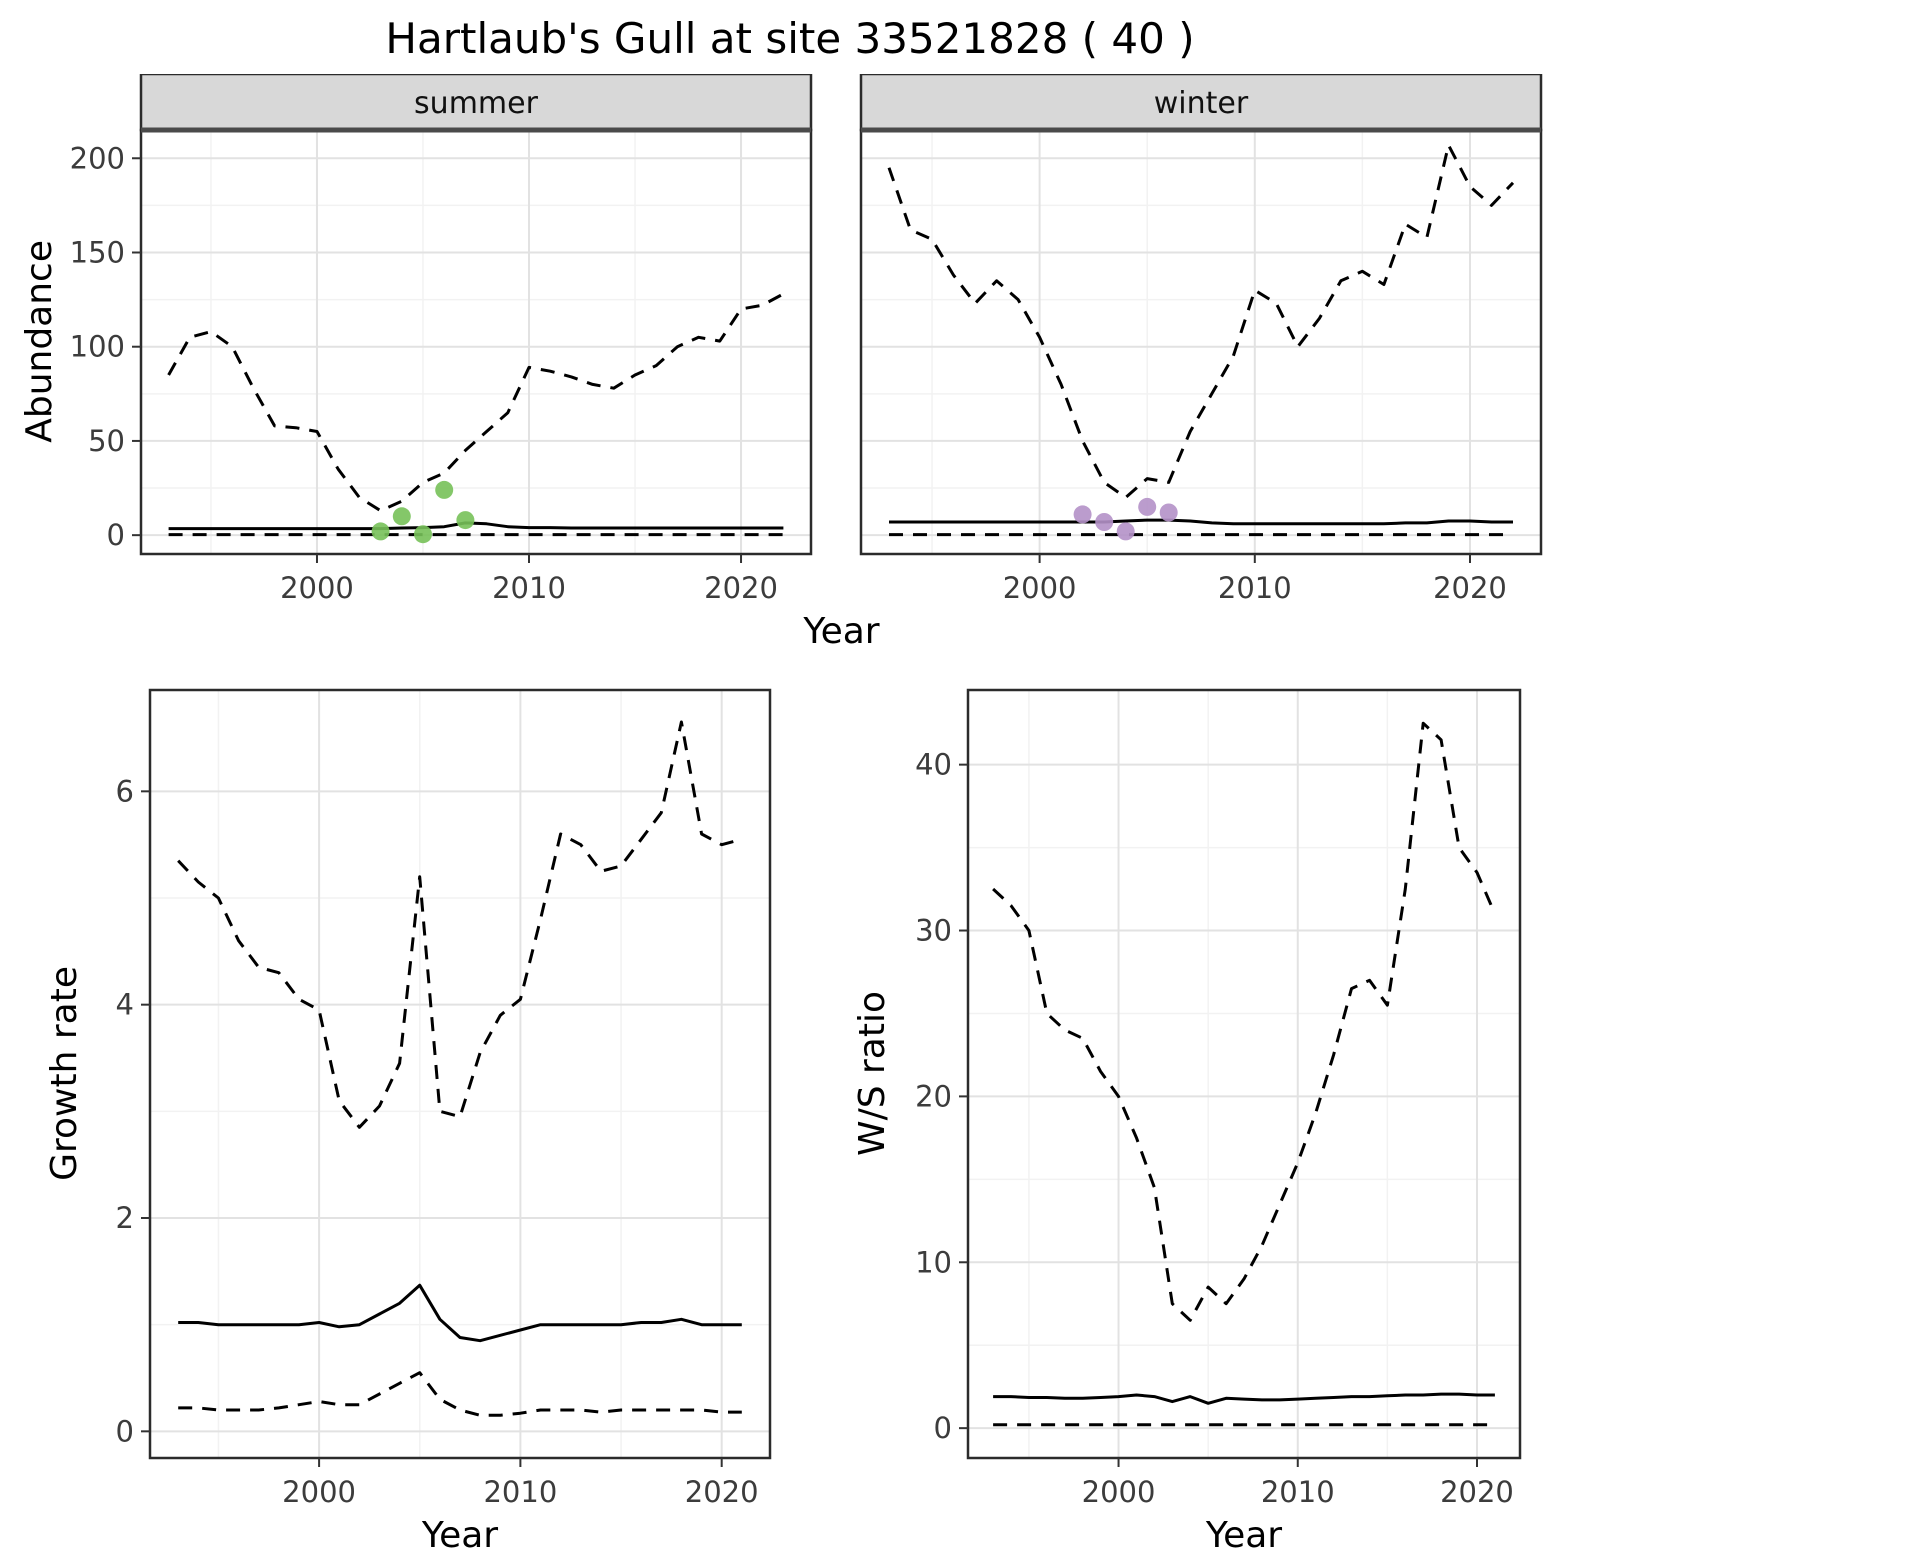 The height and width of the screenshot is (1560, 1920). What do you see at coordinates (1201, 339) in the screenshot?
I see `abundance-winter-chart: 2000 2010 2020 winter` at bounding box center [1201, 339].